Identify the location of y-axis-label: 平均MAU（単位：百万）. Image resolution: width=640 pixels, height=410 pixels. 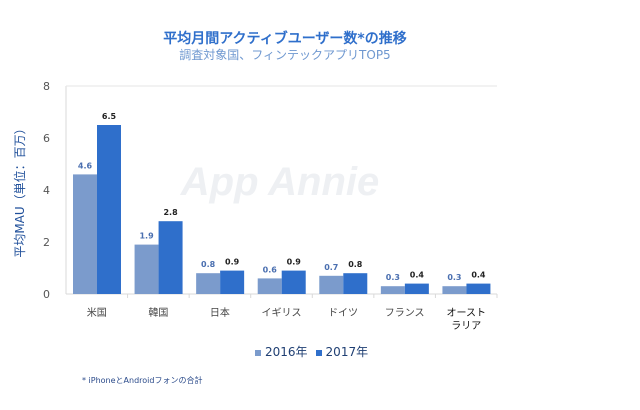
(19, 189).